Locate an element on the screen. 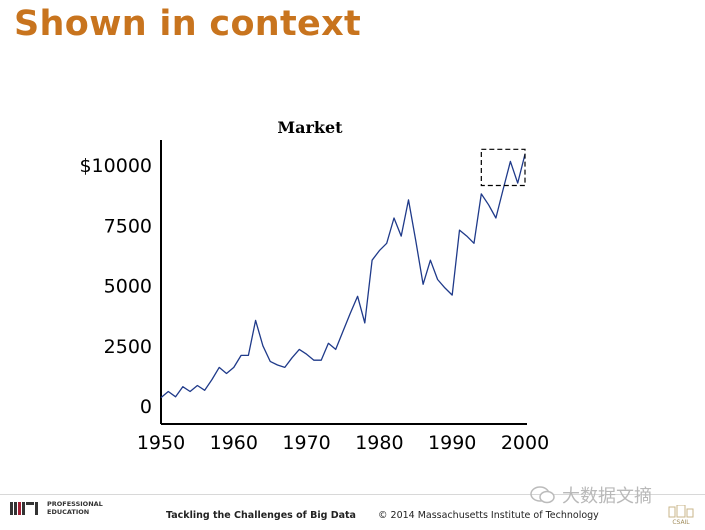  logo-text: PROFESSIONAL EDUCATION is located at coordinates (75, 508).